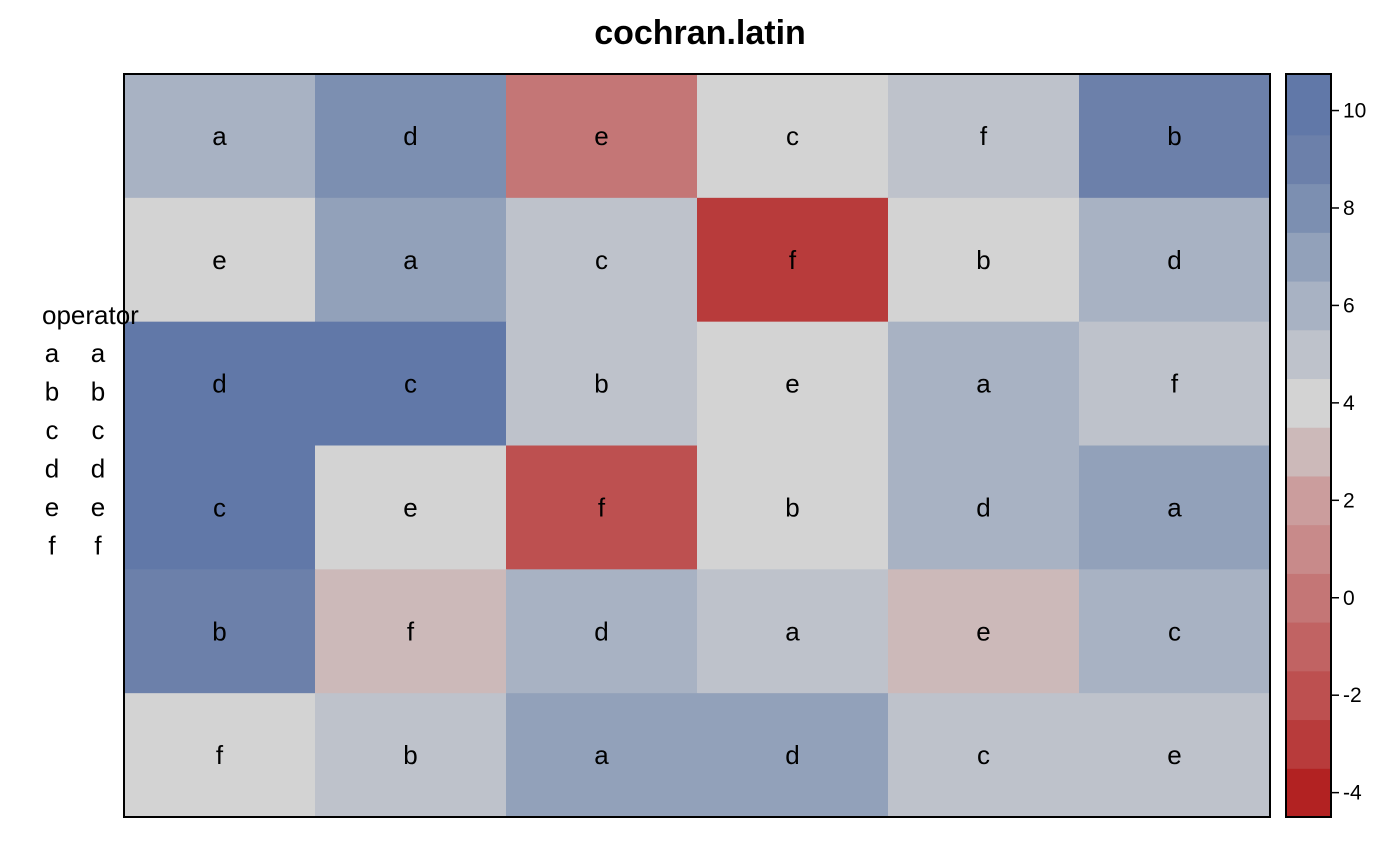  What do you see at coordinates (1349, 305) in the screenshot?
I see `colorbar-tick-label: 6` at bounding box center [1349, 305].